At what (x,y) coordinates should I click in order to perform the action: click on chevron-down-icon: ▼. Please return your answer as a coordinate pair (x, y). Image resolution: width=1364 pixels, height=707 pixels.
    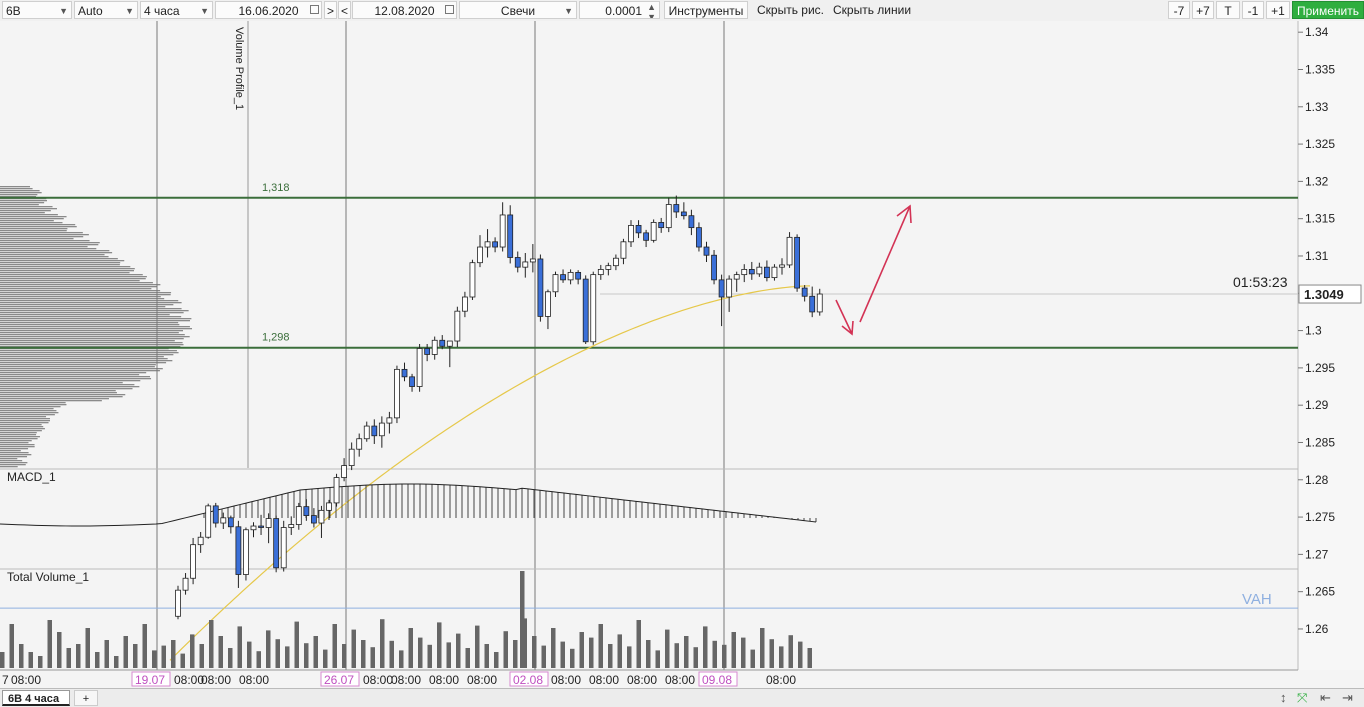
    Looking at the image, I should click on (129, 11).